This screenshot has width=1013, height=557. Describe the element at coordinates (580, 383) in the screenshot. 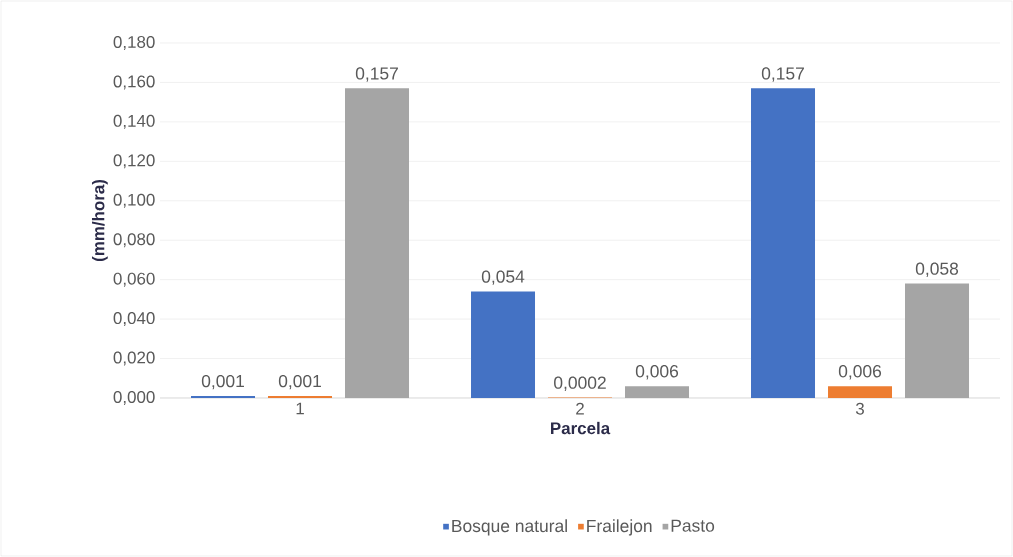

I see `data-label: 0,0002` at that location.